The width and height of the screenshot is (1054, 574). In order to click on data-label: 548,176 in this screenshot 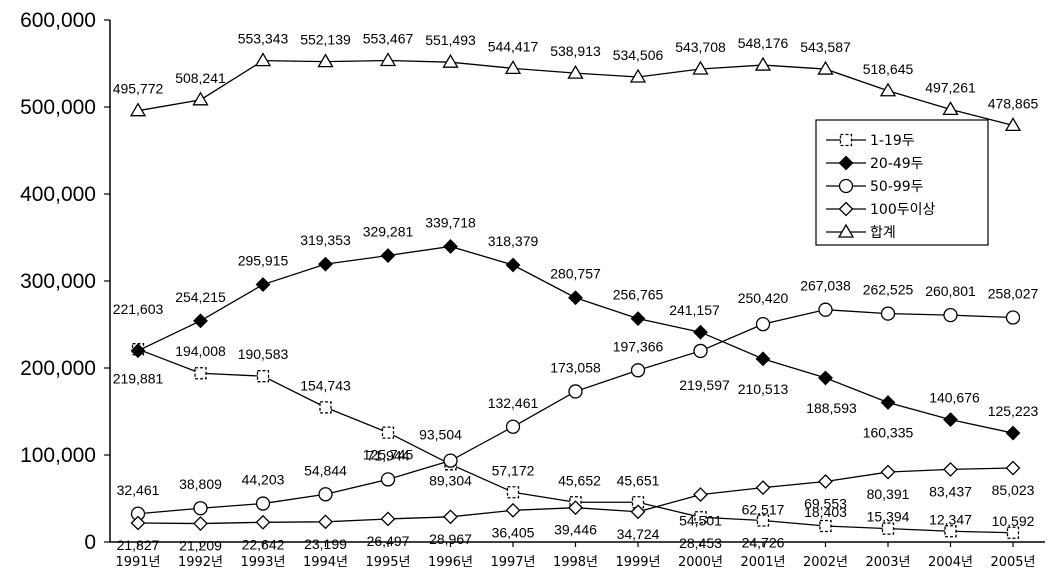, I will do `click(763, 43)`.